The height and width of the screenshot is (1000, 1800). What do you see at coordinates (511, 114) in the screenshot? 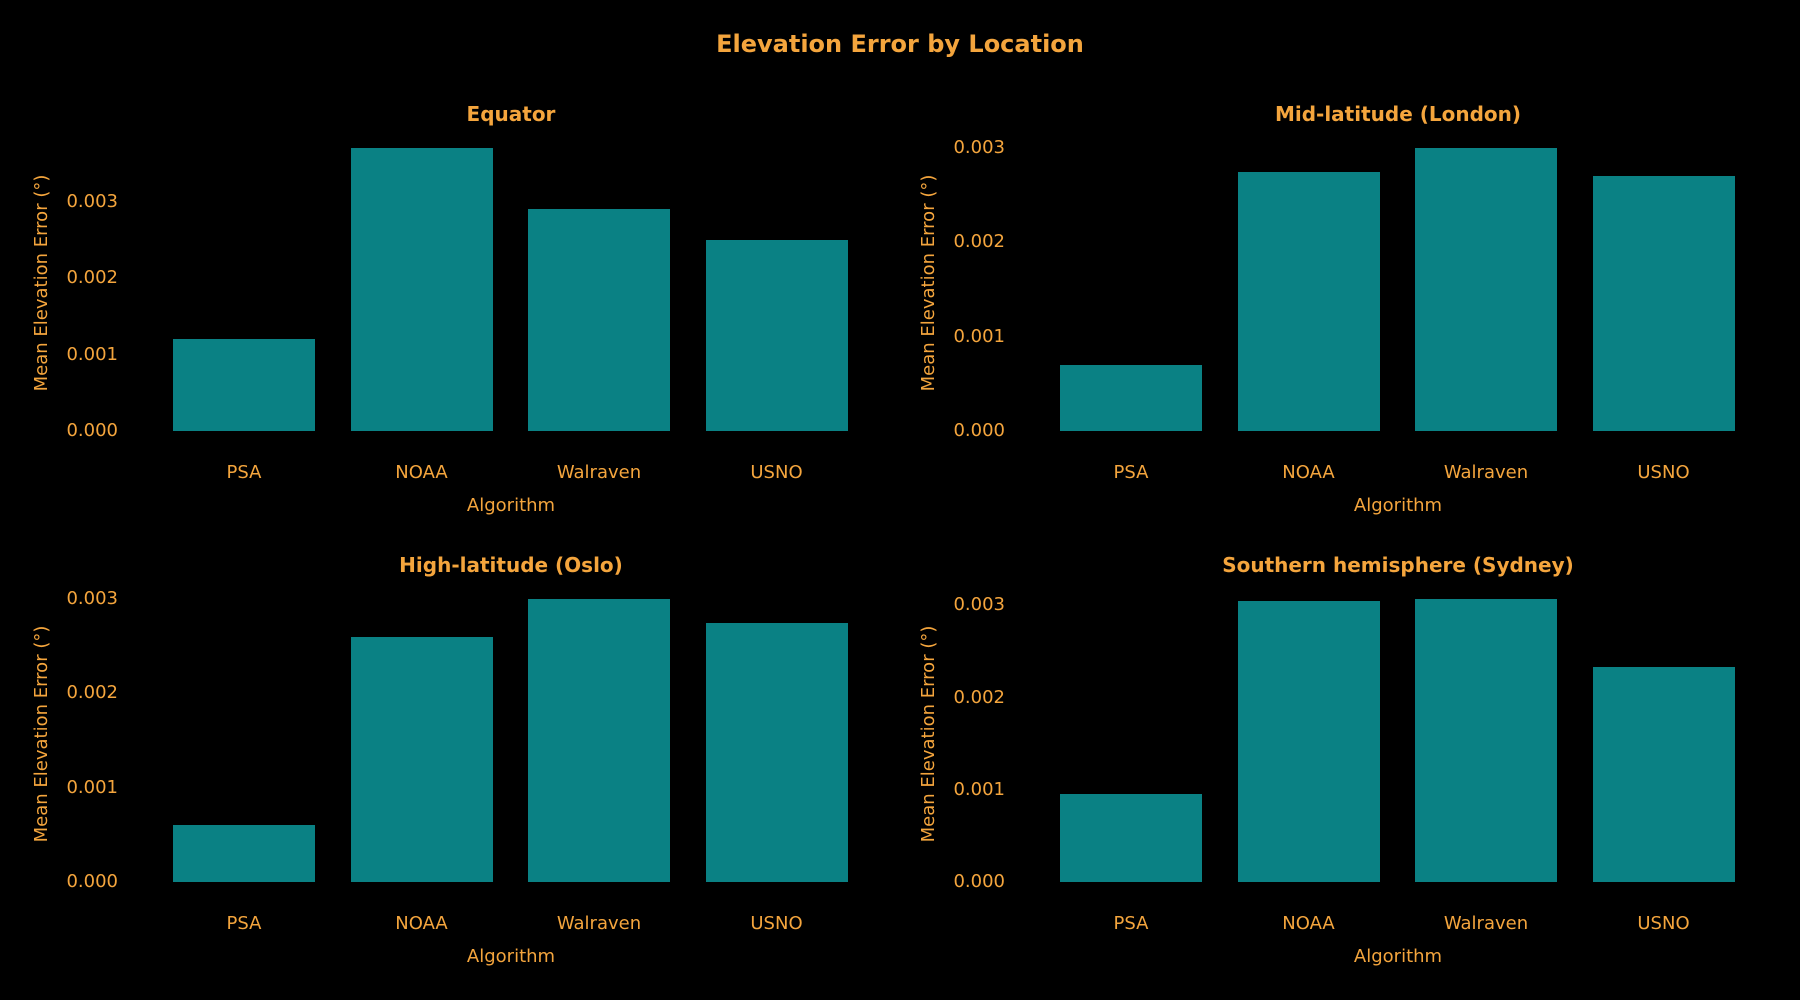
I see `subplot-title-equator: Equator` at bounding box center [511, 114].